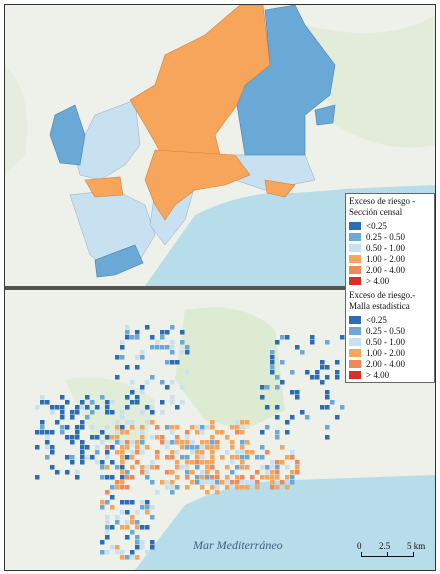 The height and width of the screenshot is (574, 440). What do you see at coordinates (385, 546) in the screenshot?
I see `scale-label: 2.5` at bounding box center [385, 546].